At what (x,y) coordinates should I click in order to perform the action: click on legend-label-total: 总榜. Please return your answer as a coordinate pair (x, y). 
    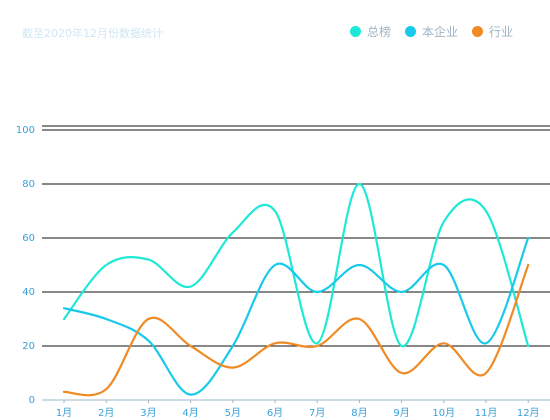
    Looking at the image, I should click on (379, 32).